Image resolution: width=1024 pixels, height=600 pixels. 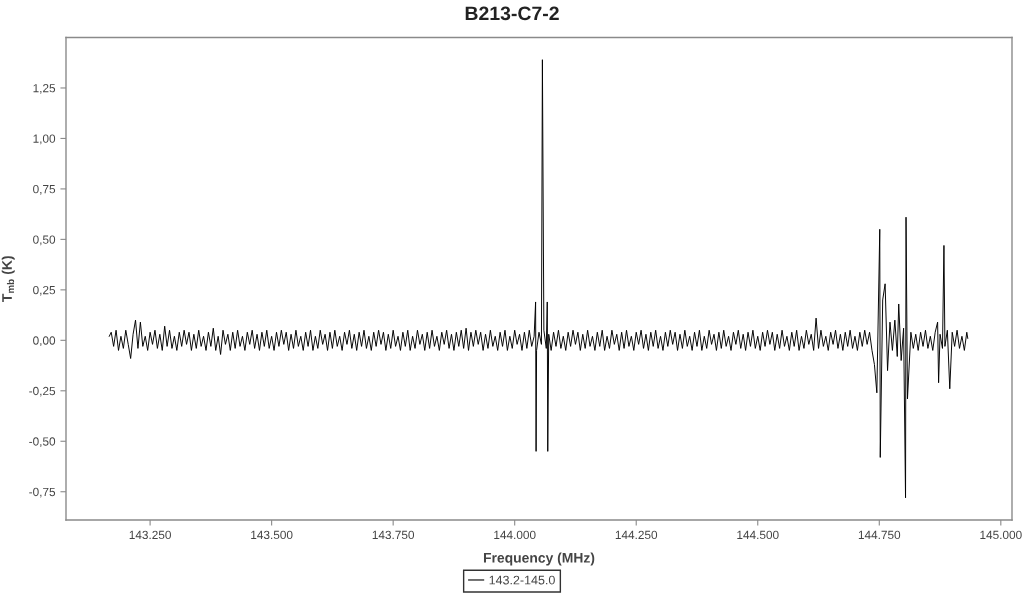 What do you see at coordinates (512, 13) in the screenshot?
I see `chart-title: B213-C7-2` at bounding box center [512, 13].